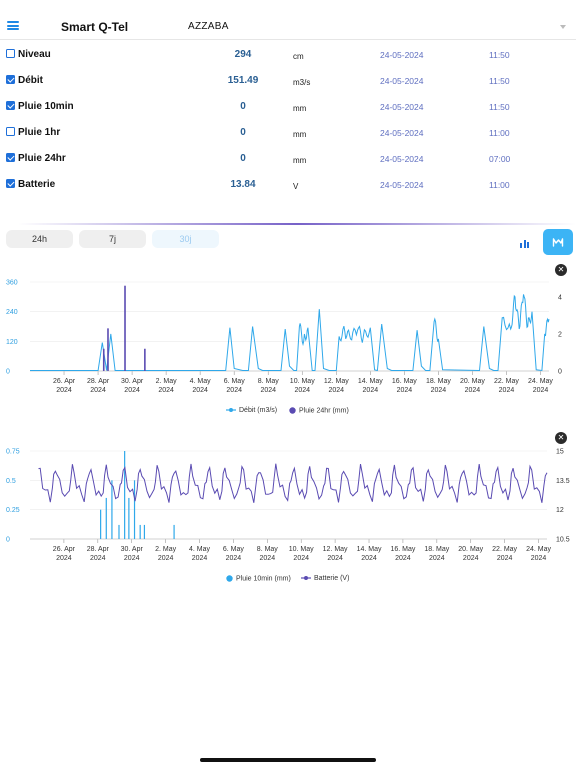  Describe the element at coordinates (332, 578) in the screenshot. I see `legend-label: Batterie (V)` at that location.